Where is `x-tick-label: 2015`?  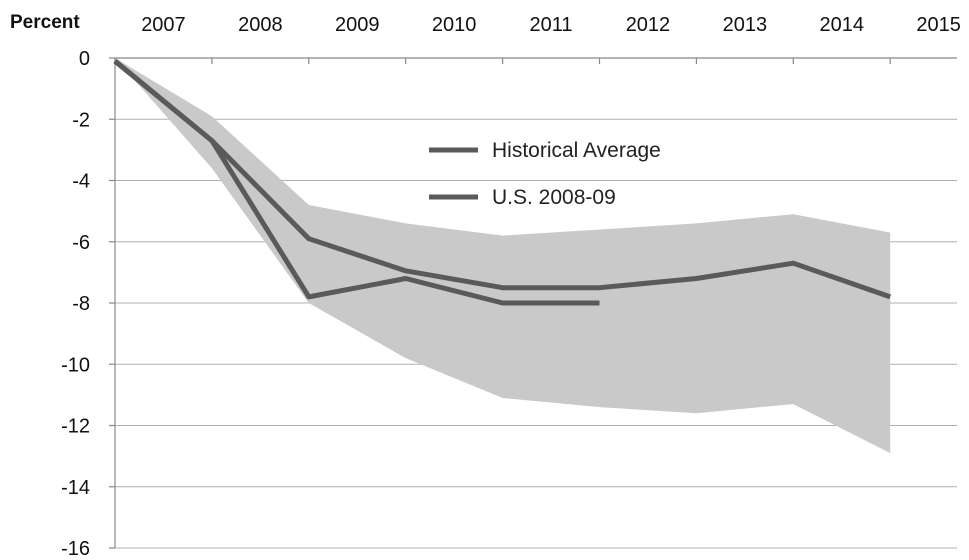
x-tick-label: 2015 is located at coordinates (938, 25).